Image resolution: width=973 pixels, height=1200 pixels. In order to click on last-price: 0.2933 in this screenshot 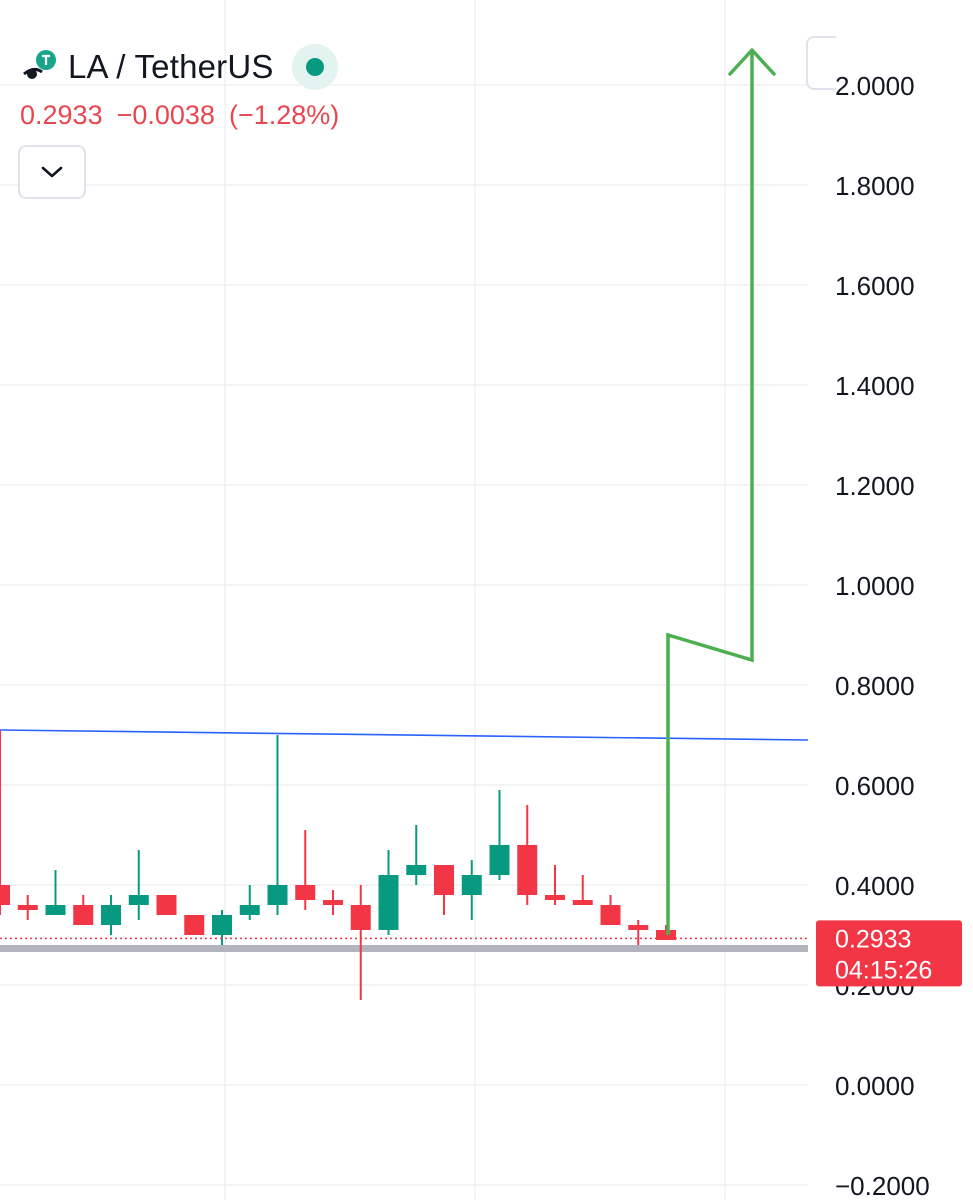, I will do `click(61, 115)`.